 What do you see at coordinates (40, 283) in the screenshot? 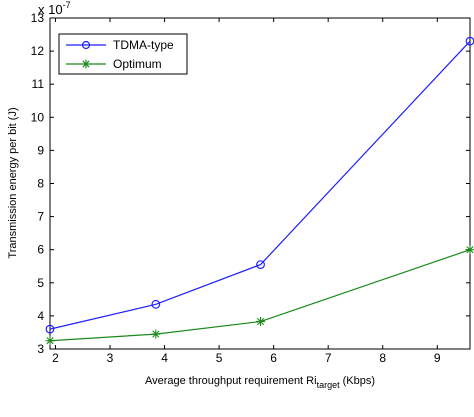
I see `y-tick-label: 5` at bounding box center [40, 283].